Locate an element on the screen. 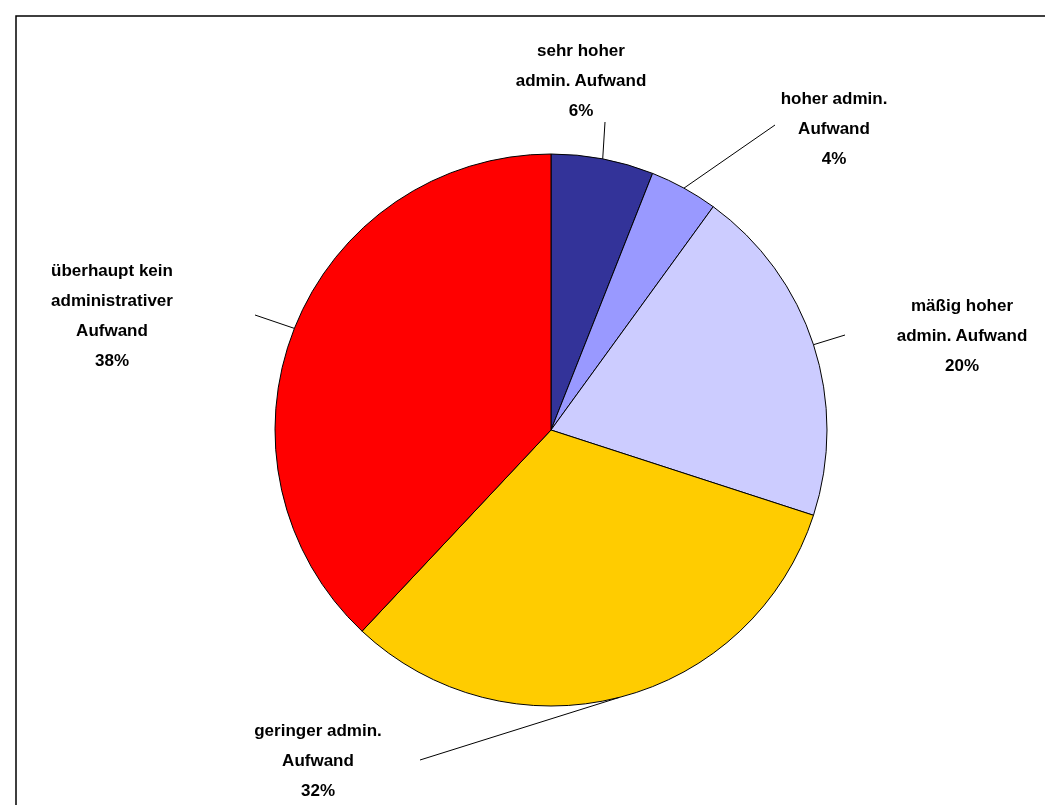 This screenshot has height=805, width=1045. data-label: 4% is located at coordinates (834, 158).